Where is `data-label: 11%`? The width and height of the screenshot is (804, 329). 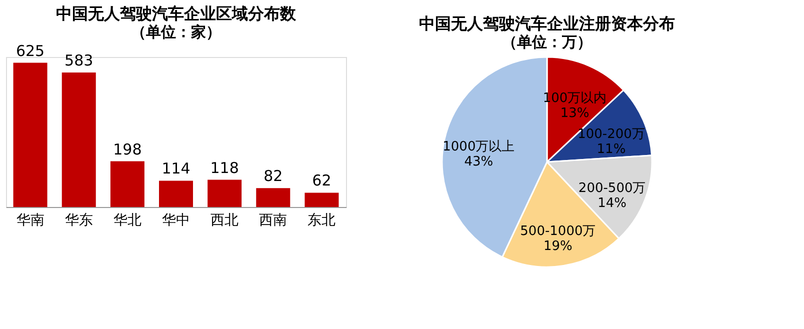
data-label: 11% is located at coordinates (611, 150).